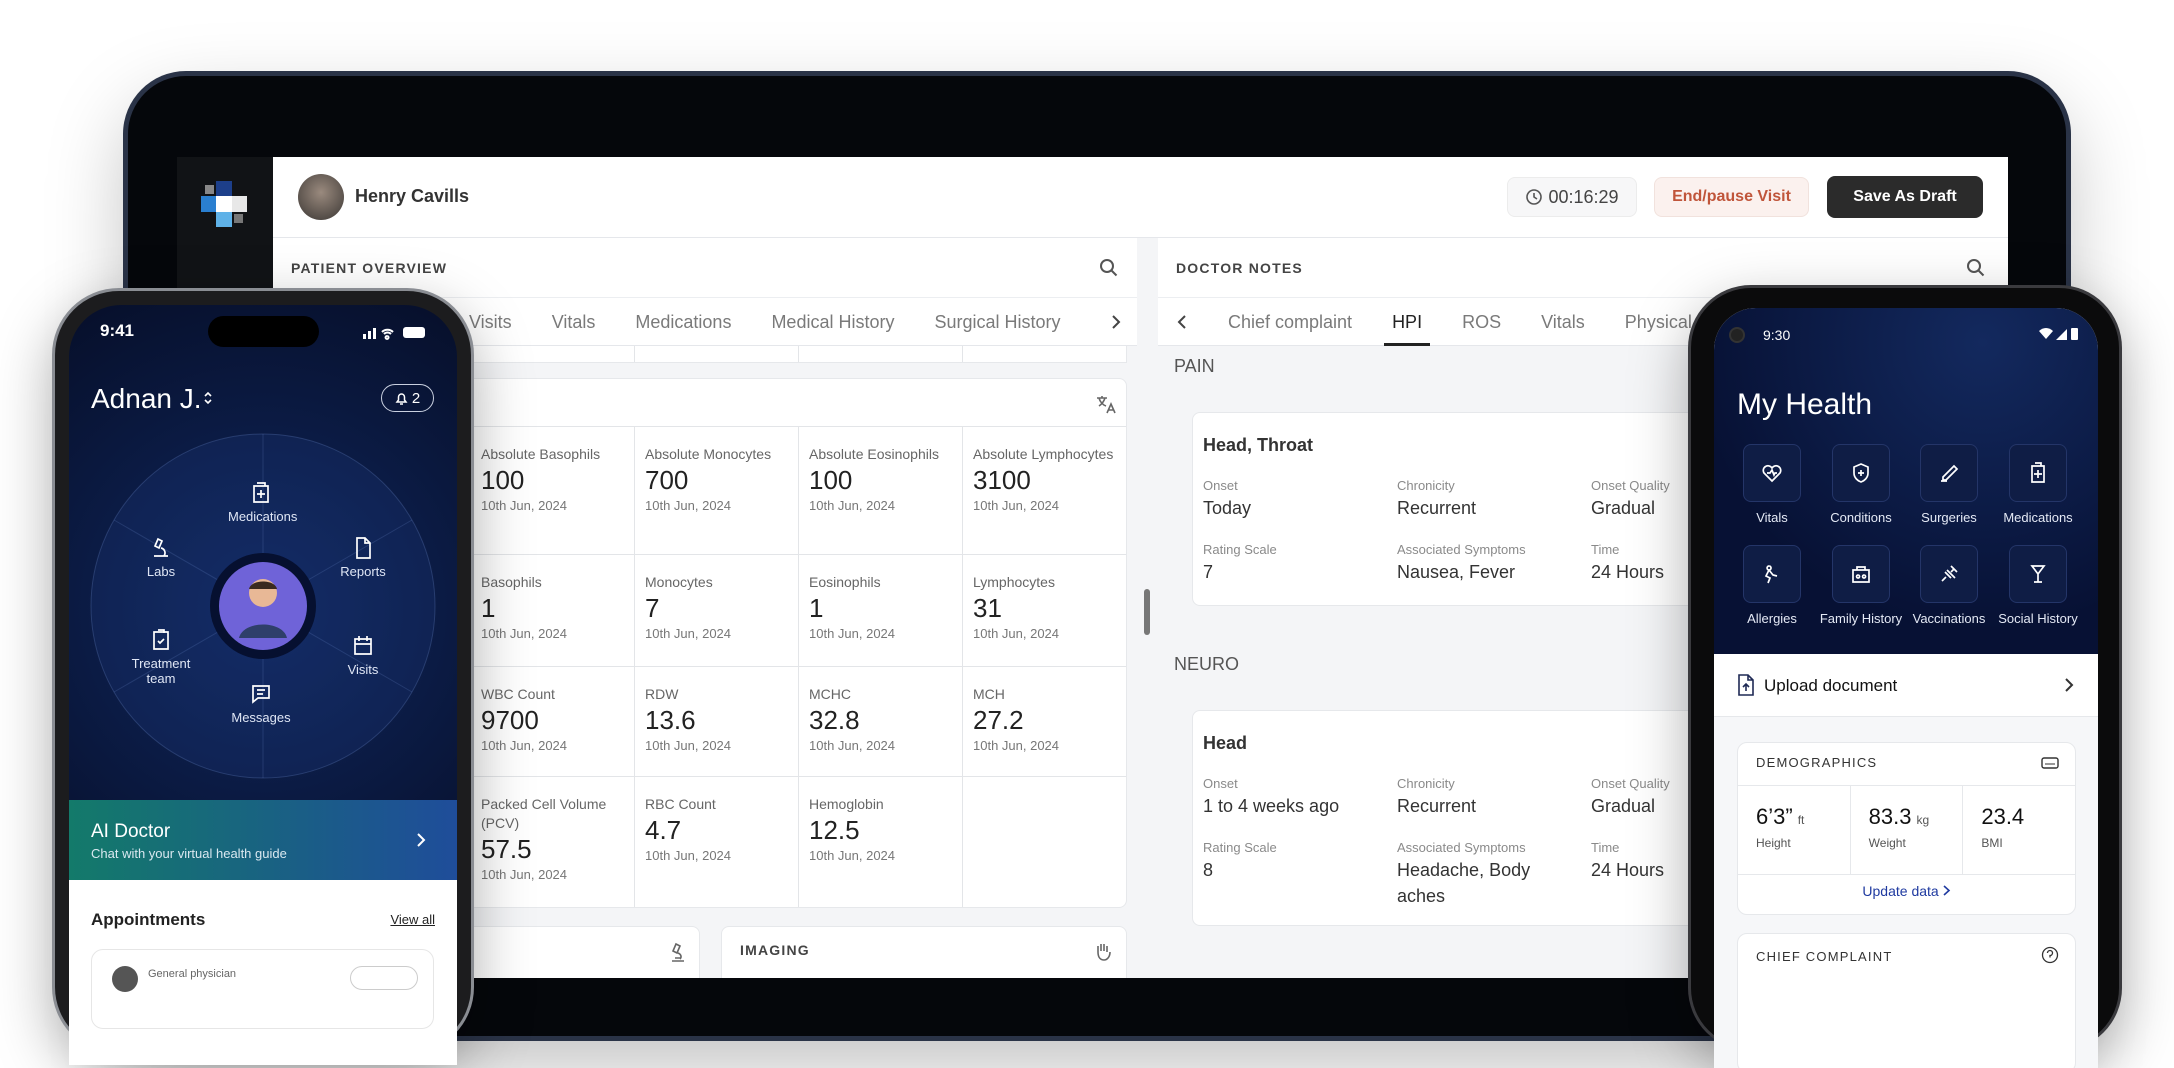 The image size is (2174, 1068). I want to click on lab-label: Absolute Eosinophils, so click(874, 454).